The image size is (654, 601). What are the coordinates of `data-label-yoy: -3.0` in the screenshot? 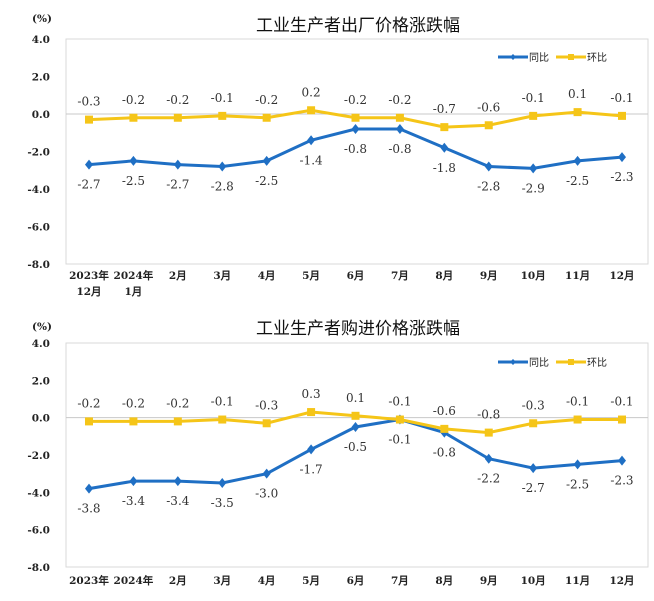 It's located at (266, 494).